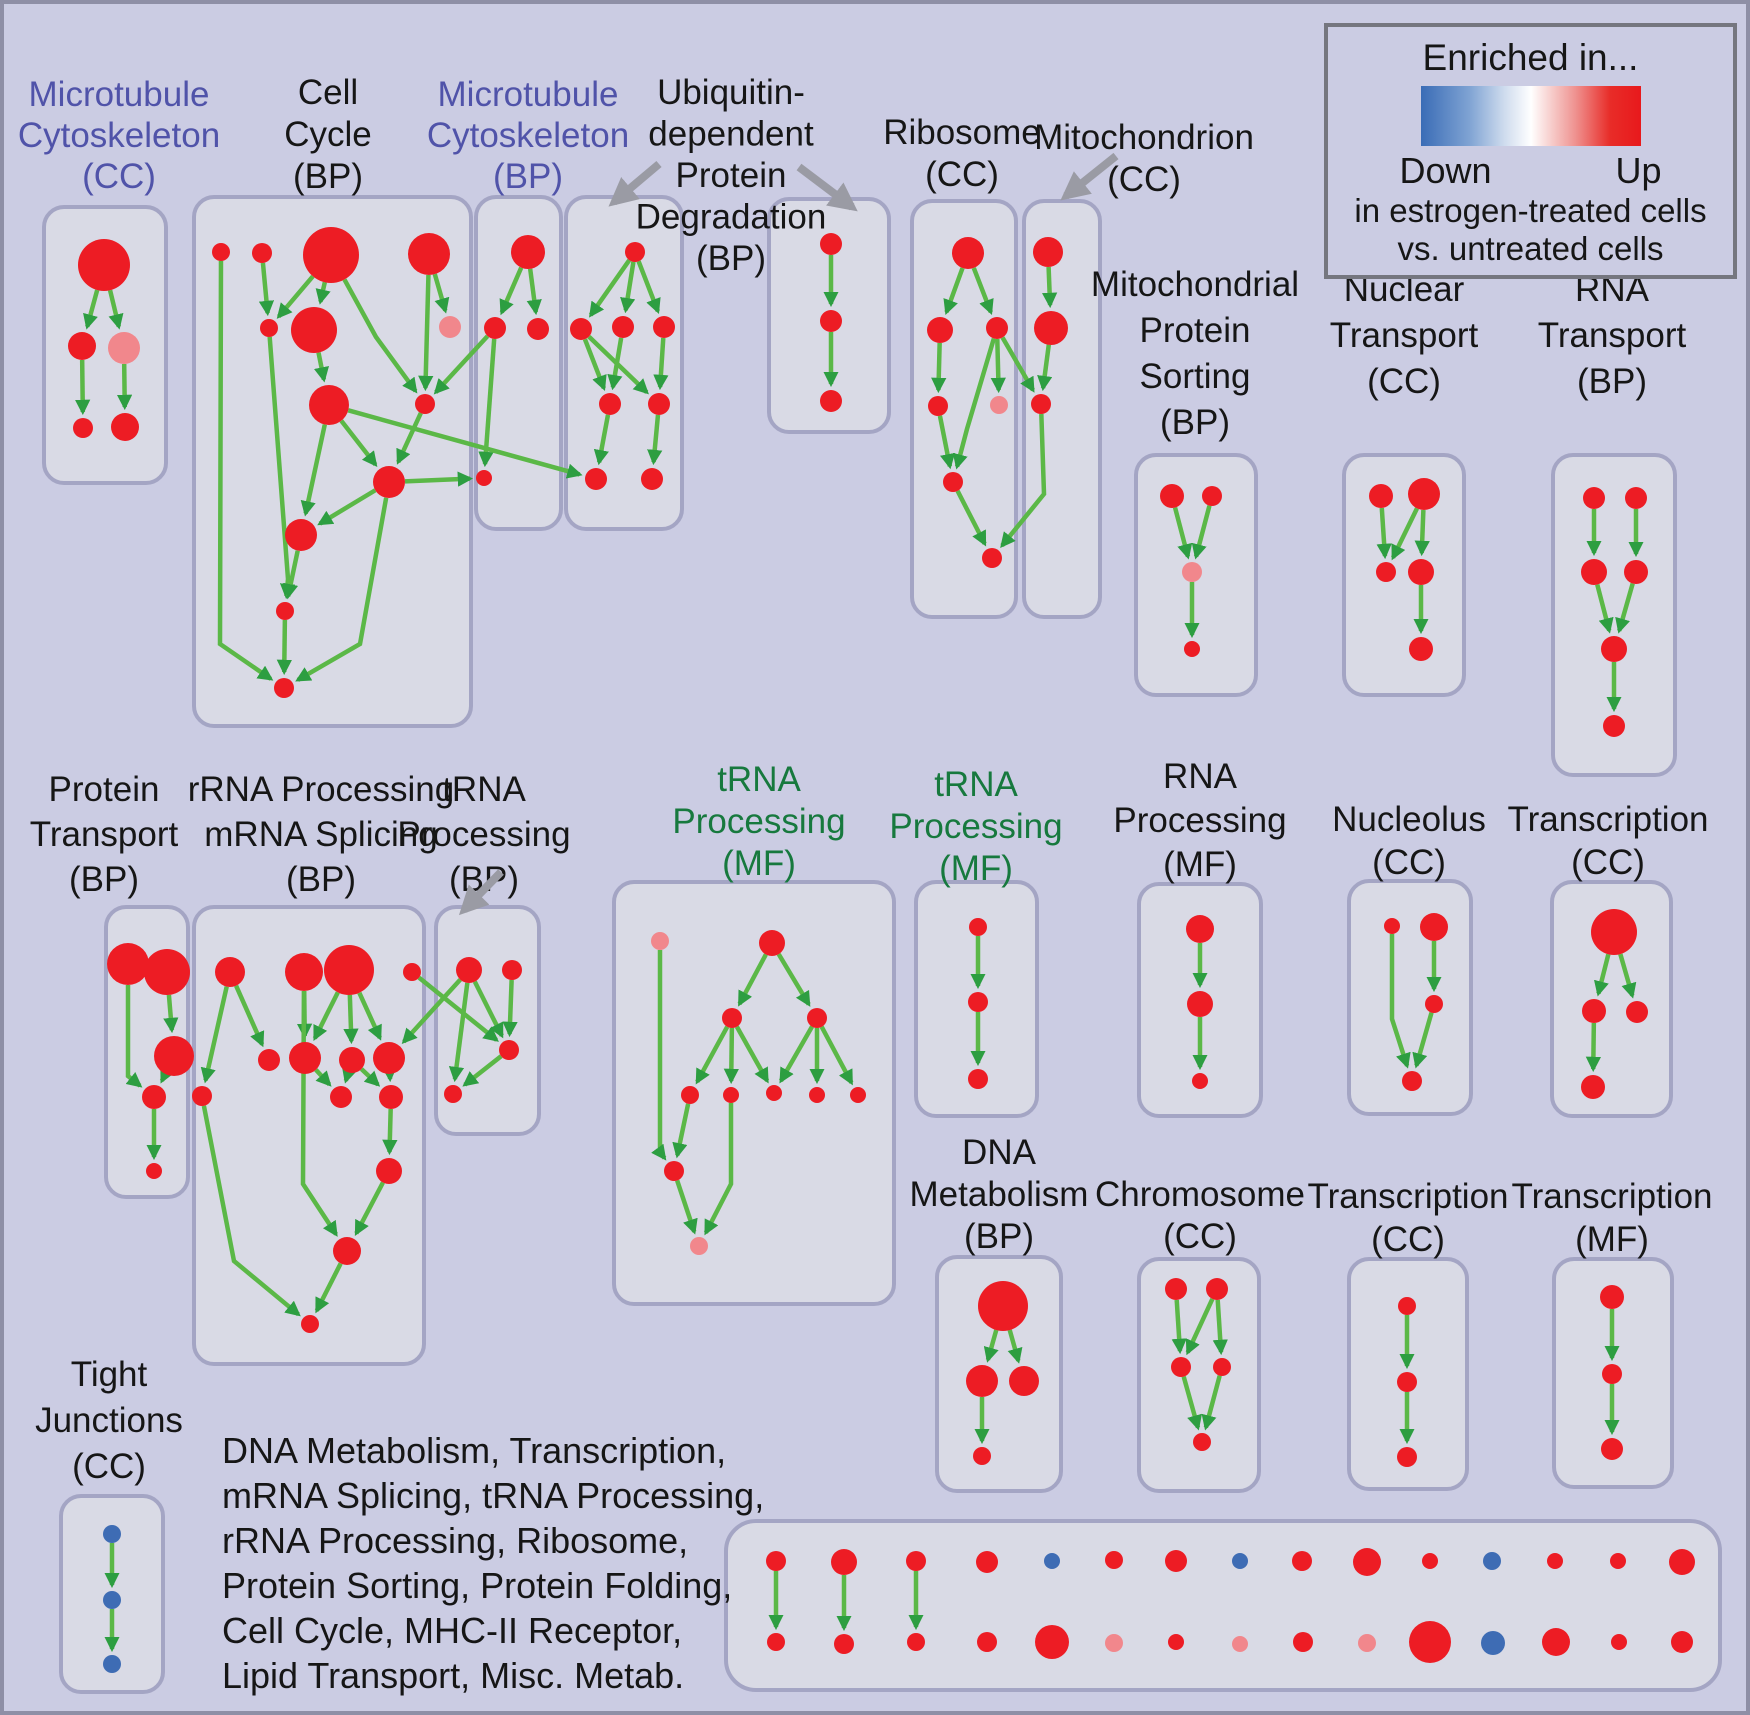 This screenshot has height=1715, width=1750. Describe the element at coordinates (119, 94) in the screenshot. I see `cluster-label-microtubule-cytoskeleton-cc: Microtubule` at that location.